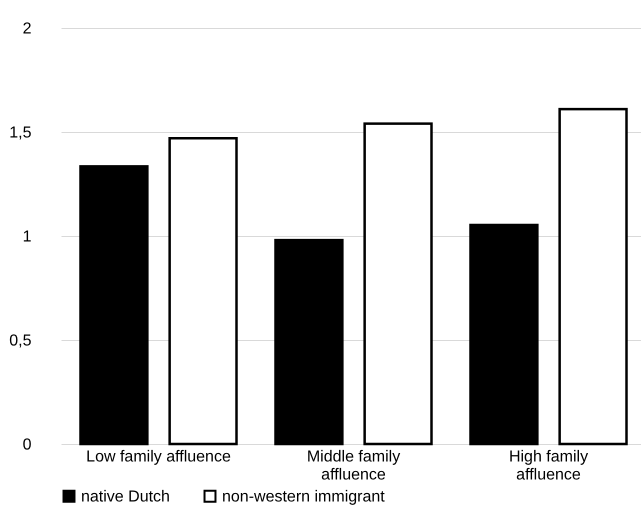 The height and width of the screenshot is (526, 641). I want to click on y-tick-label: 0, so click(27, 445).